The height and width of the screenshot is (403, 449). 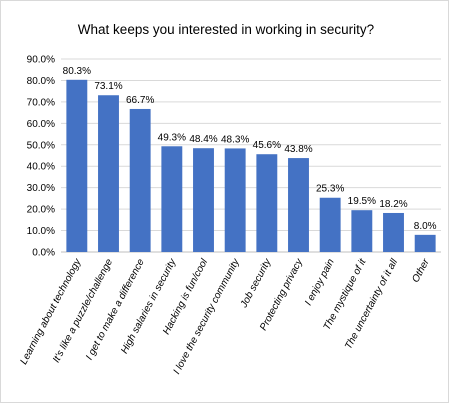 What do you see at coordinates (235, 139) in the screenshot?
I see `data-label: 48.3%` at bounding box center [235, 139].